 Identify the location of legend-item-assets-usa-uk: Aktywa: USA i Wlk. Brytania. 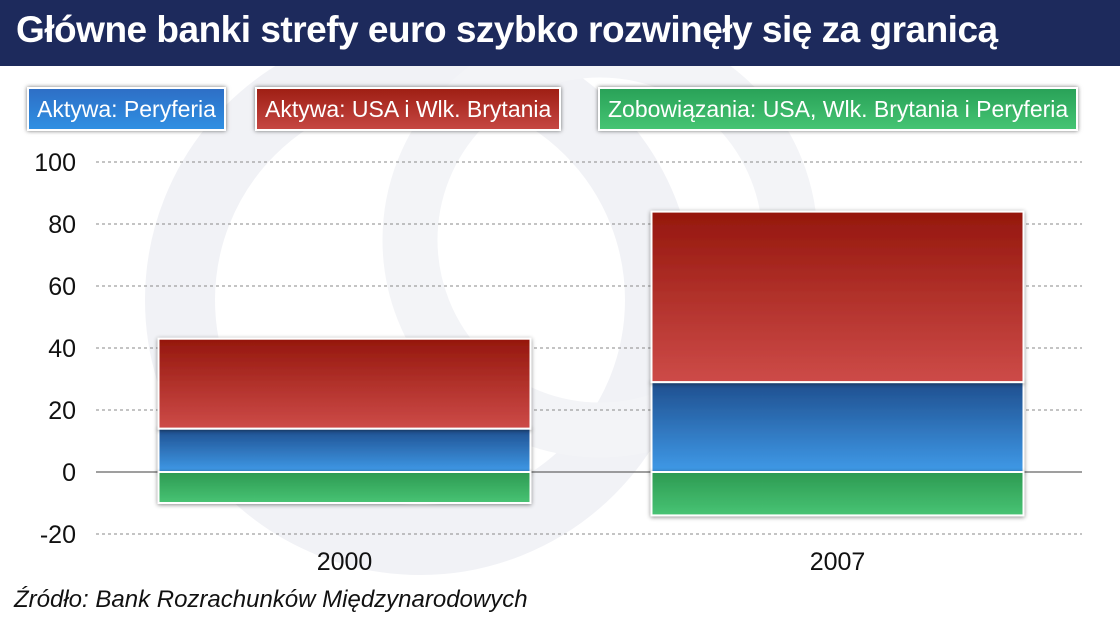
(408, 109).